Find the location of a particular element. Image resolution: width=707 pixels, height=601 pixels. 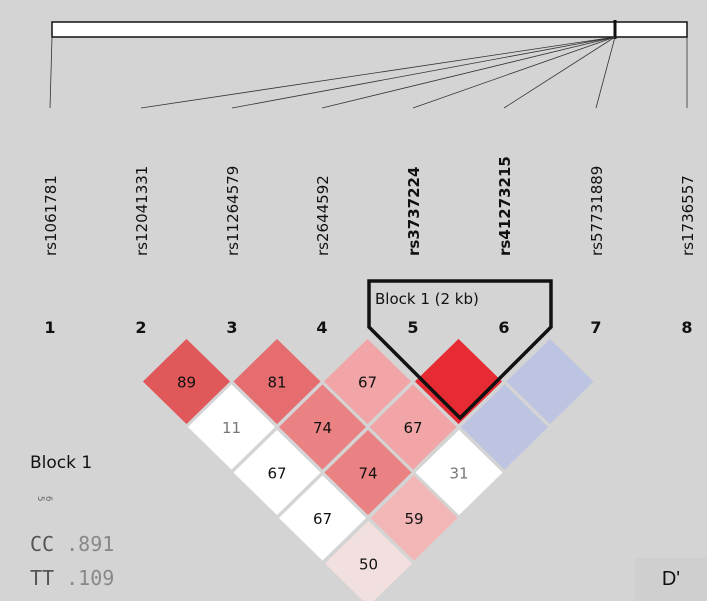

snp-label-6: rs41273215 is located at coordinates (505, 206).